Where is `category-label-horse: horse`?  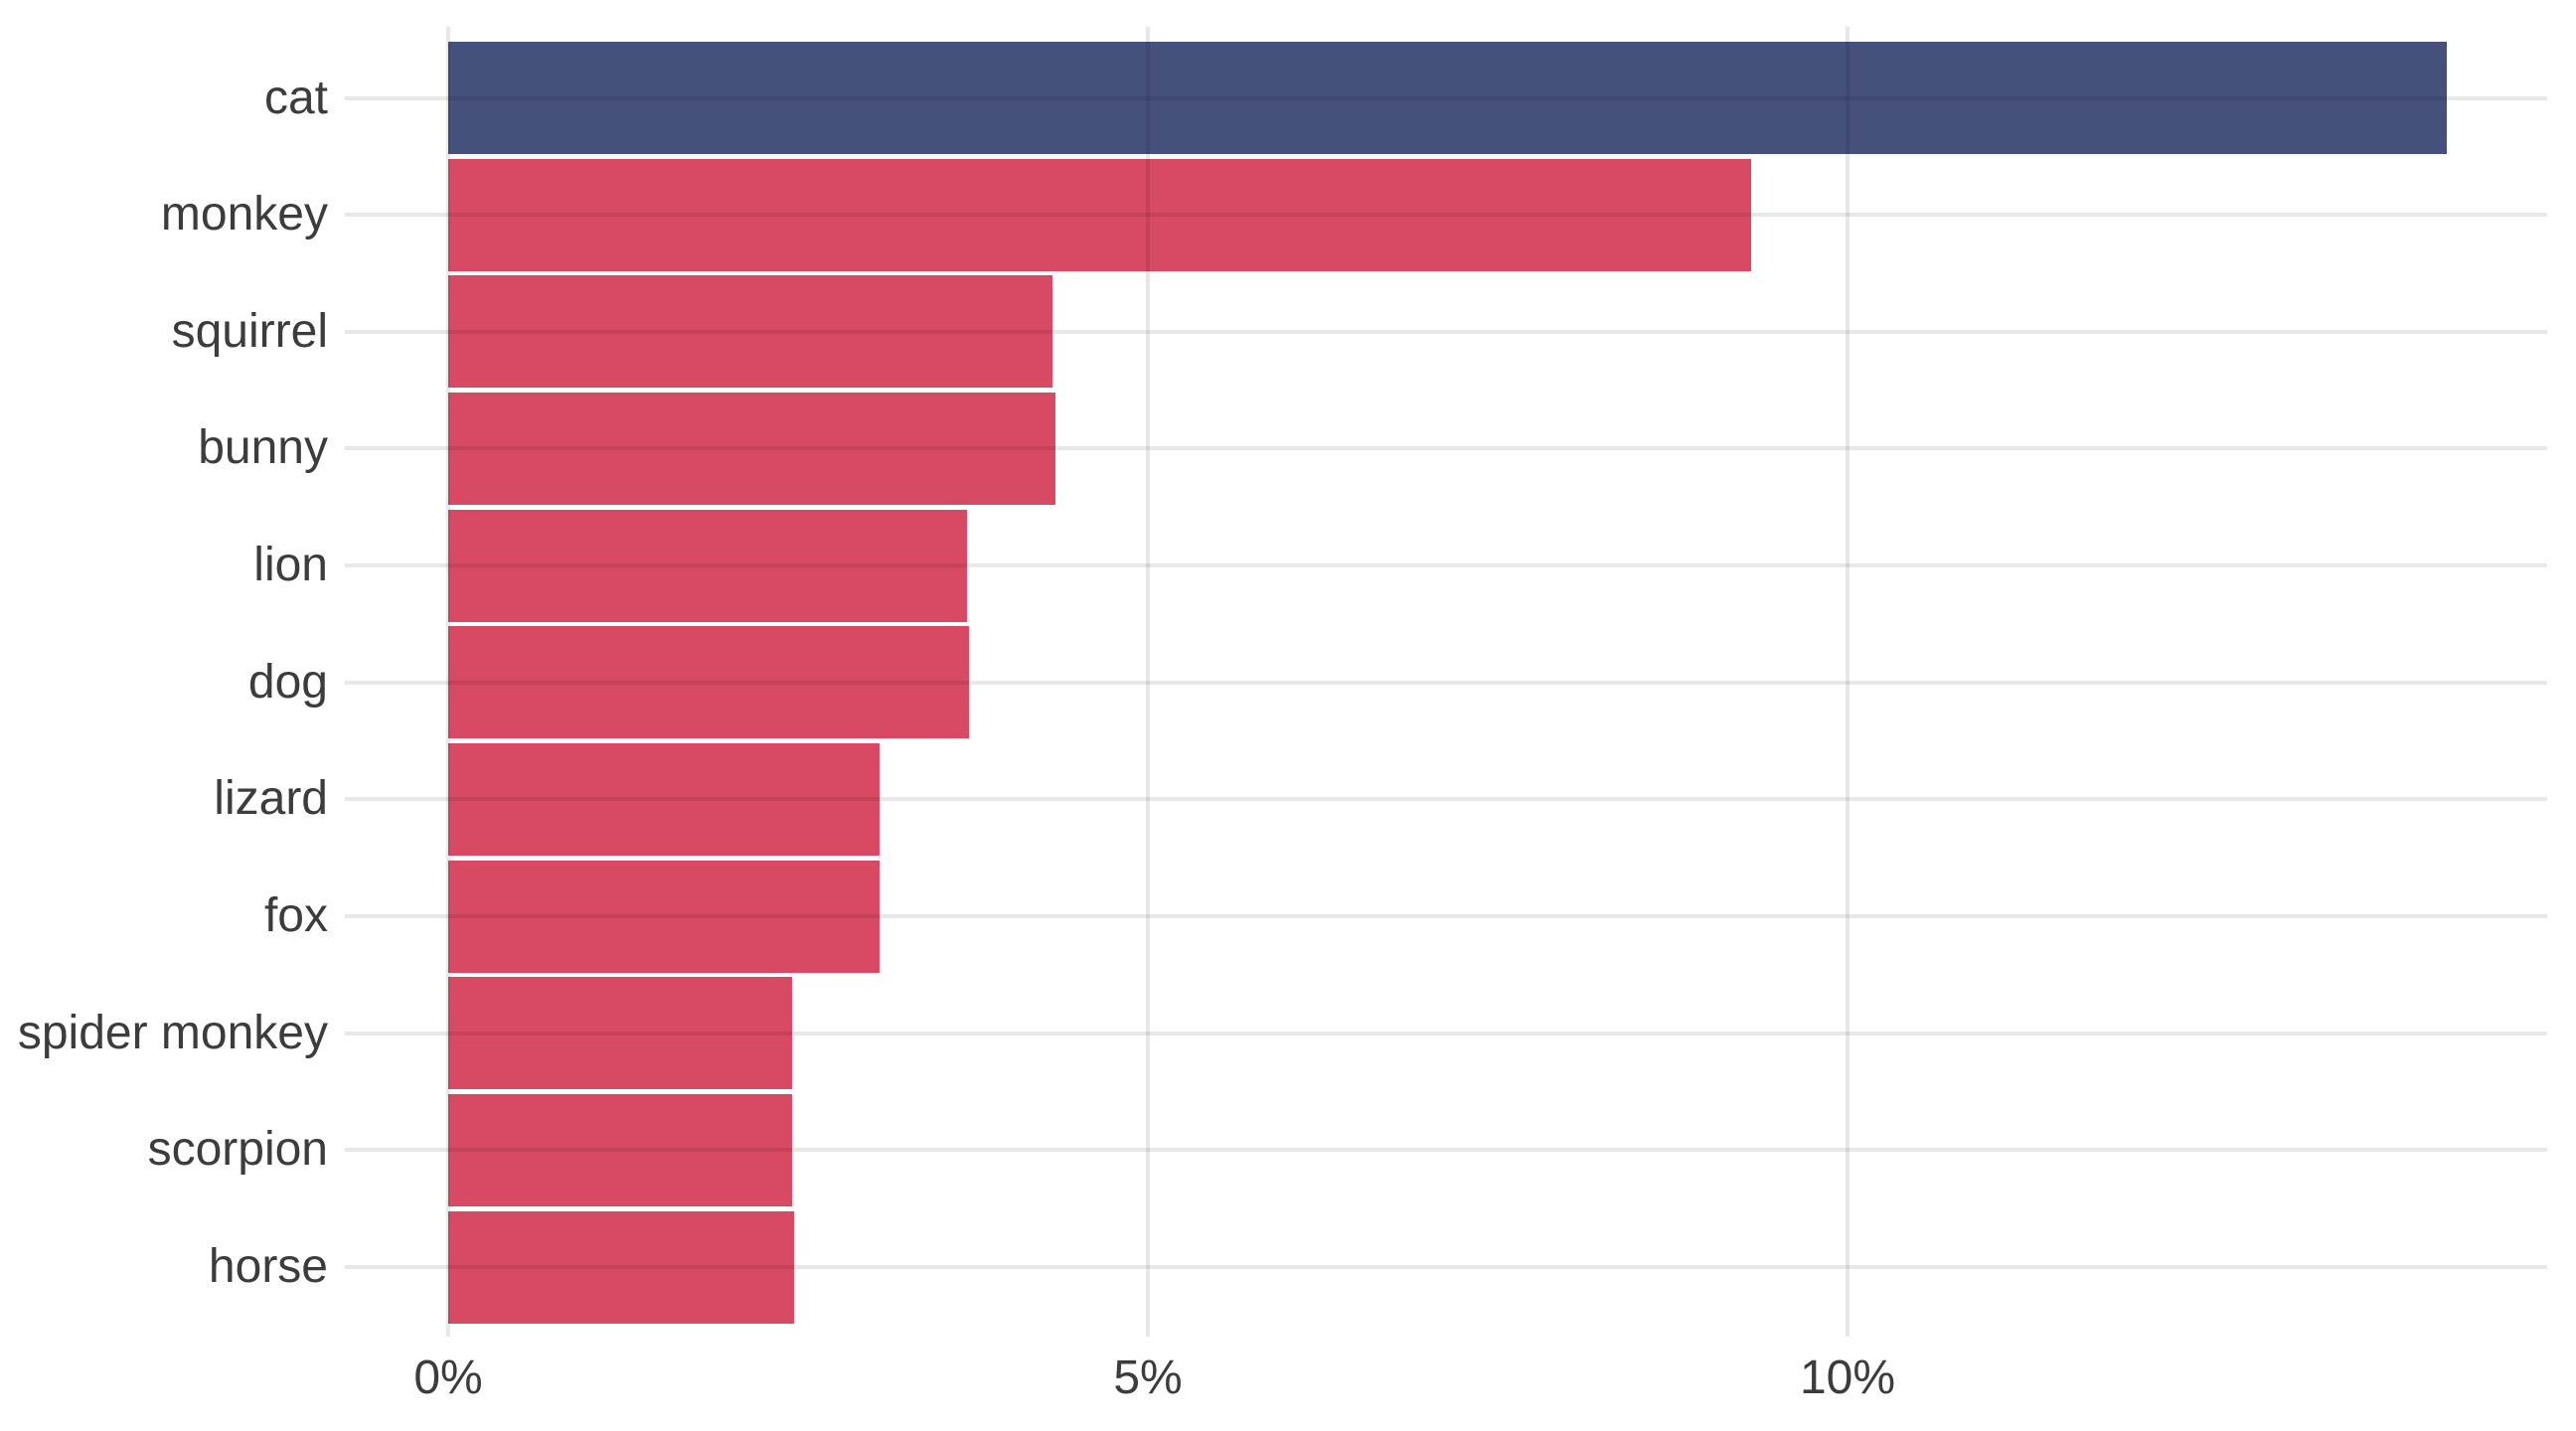 category-label-horse: horse is located at coordinates (268, 1266).